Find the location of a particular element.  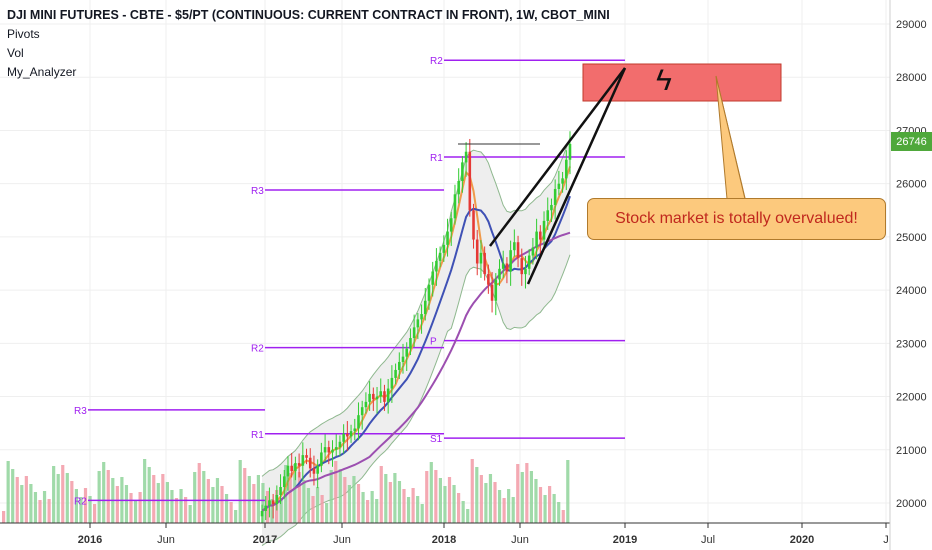

indicator-analyzer: My_Analyzer is located at coordinates (42, 72).